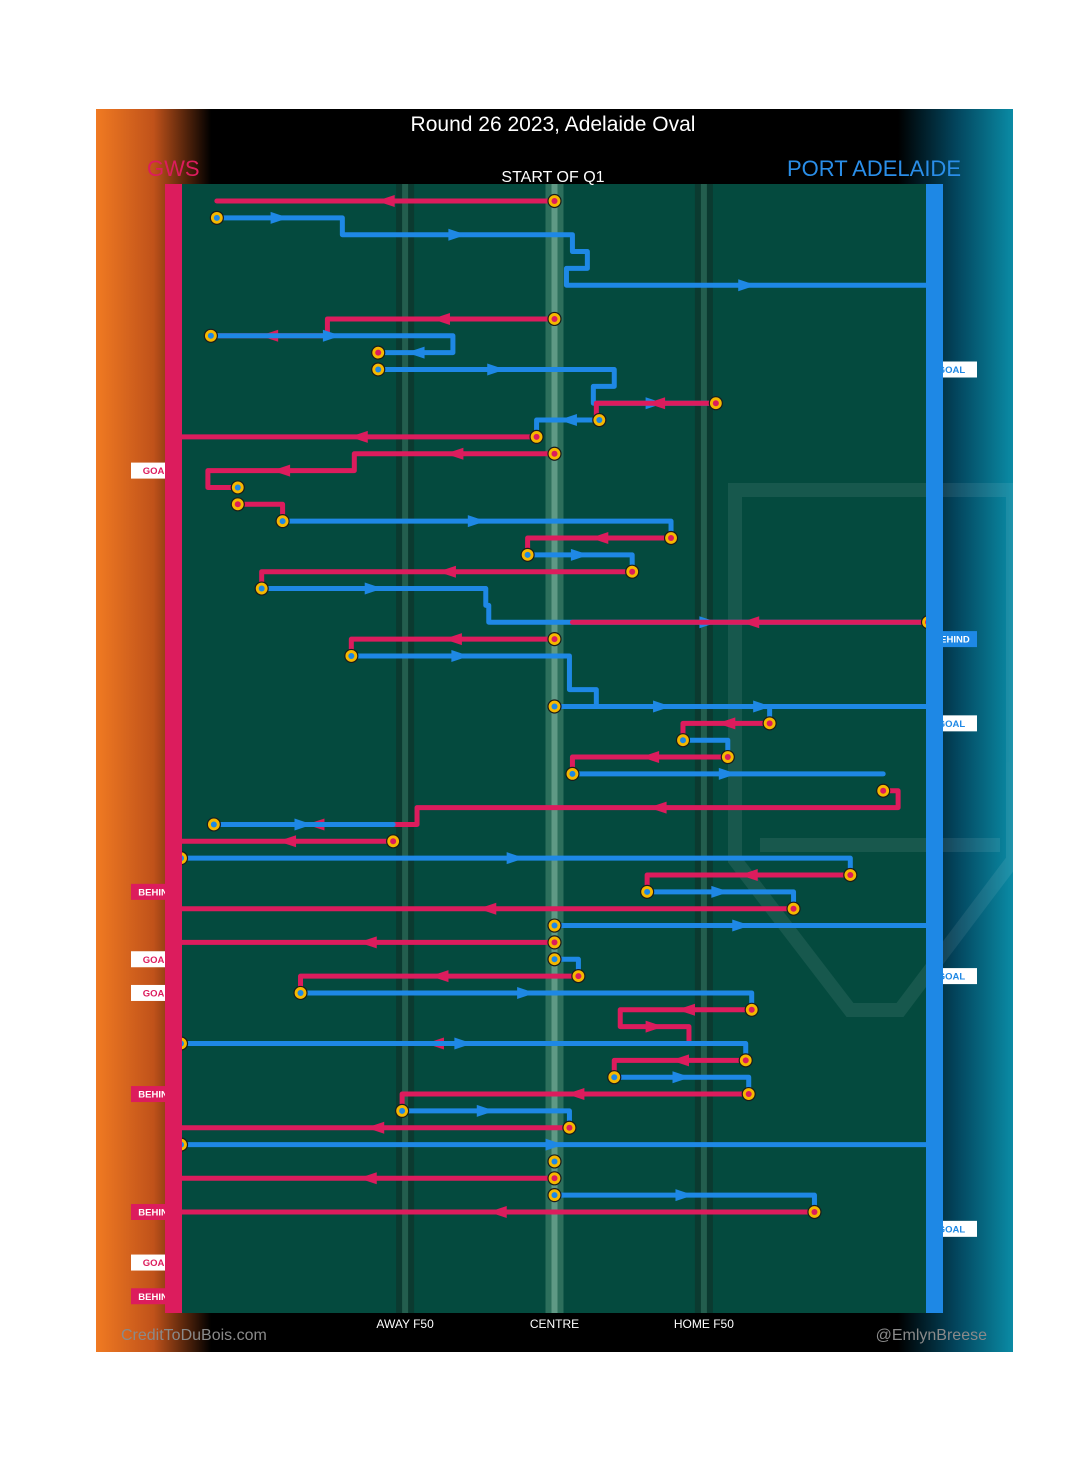 This screenshot has height=1475, width=1080. What do you see at coordinates (874, 168) in the screenshot?
I see `home-team-name: PORT ADELAIDE` at bounding box center [874, 168].